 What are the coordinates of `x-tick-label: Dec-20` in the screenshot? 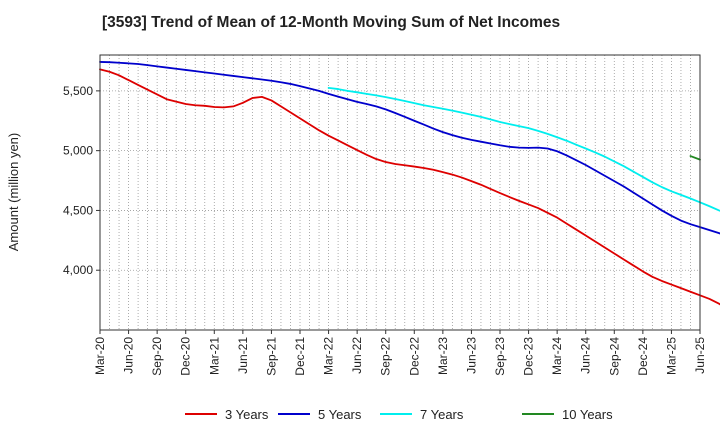 It's located at (186, 356).